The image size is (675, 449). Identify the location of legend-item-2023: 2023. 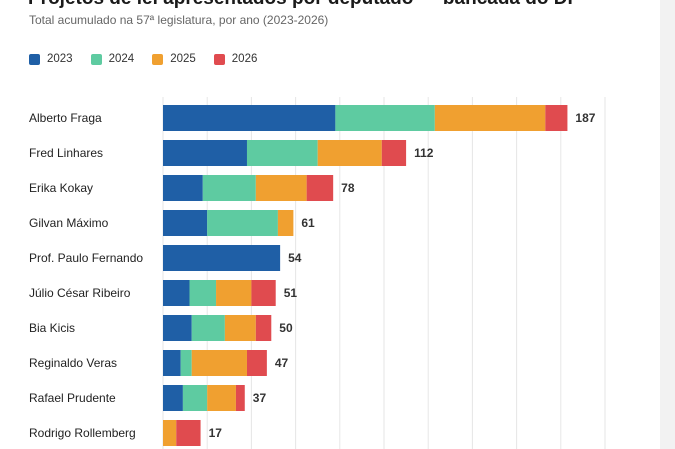
(51, 59).